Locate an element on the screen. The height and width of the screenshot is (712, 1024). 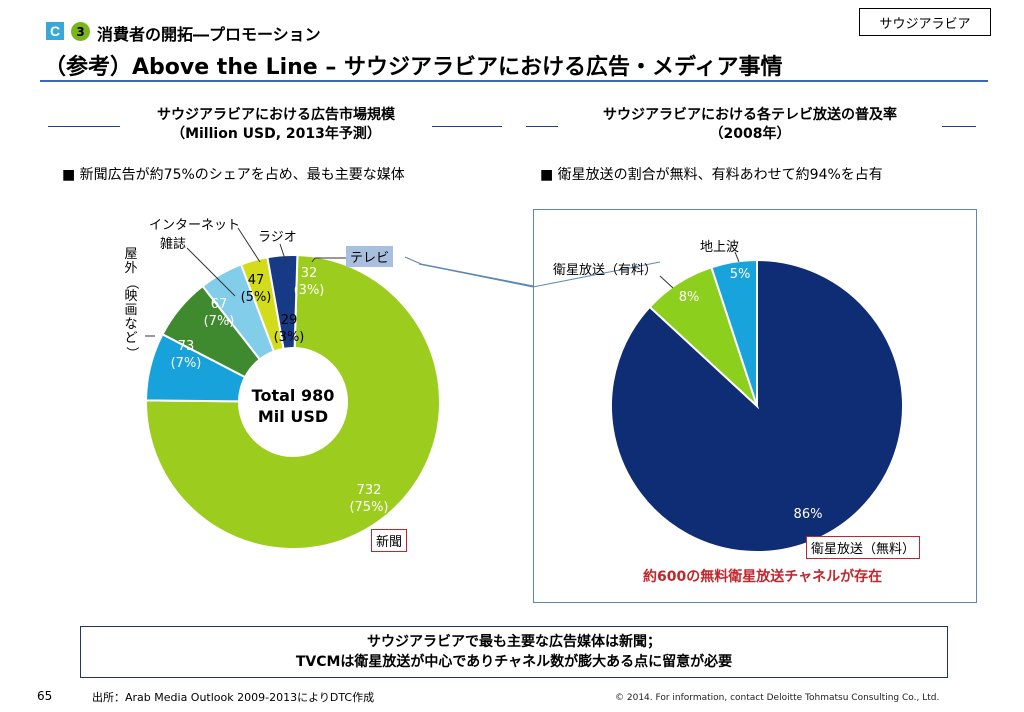
donut-value-magazine: 67 is located at coordinates (219, 304).